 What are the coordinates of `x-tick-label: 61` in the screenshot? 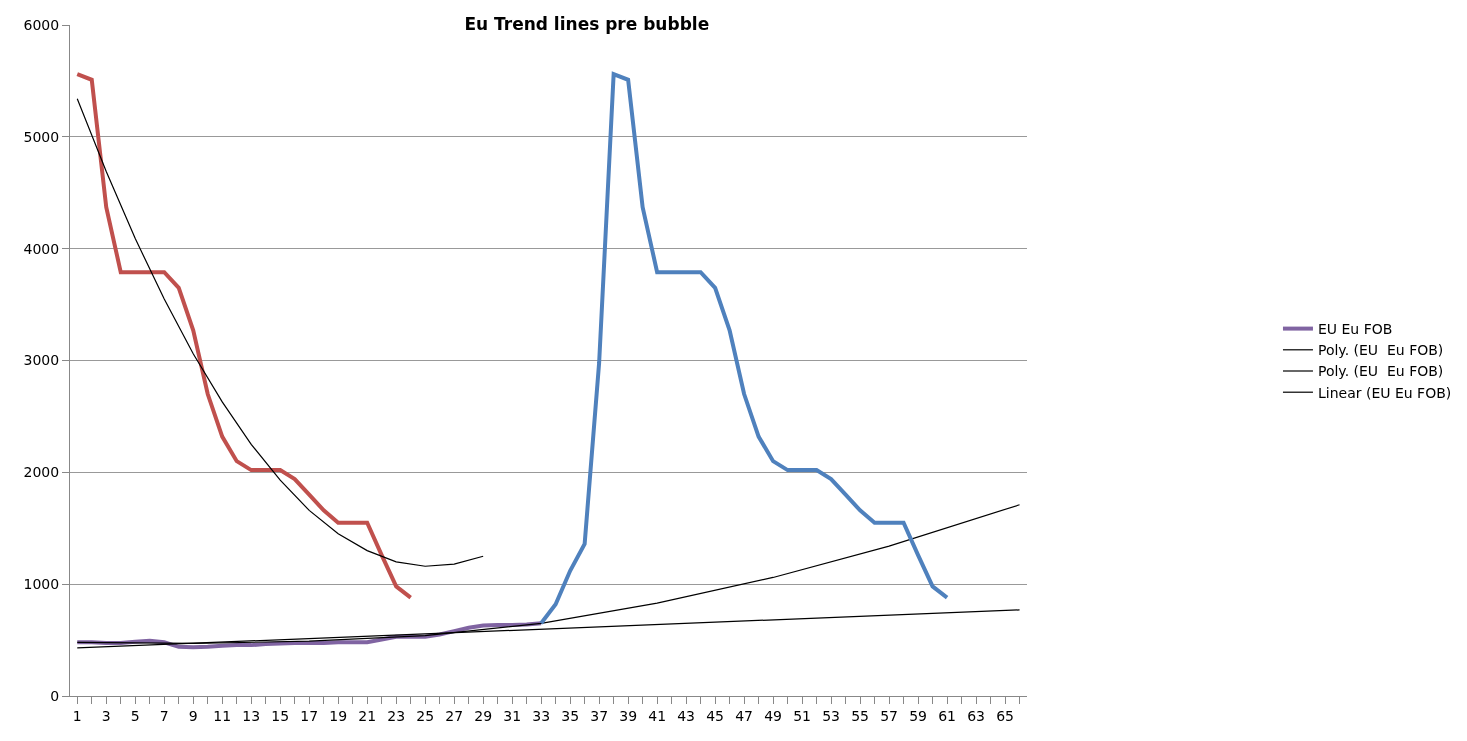 It's located at (947, 715).